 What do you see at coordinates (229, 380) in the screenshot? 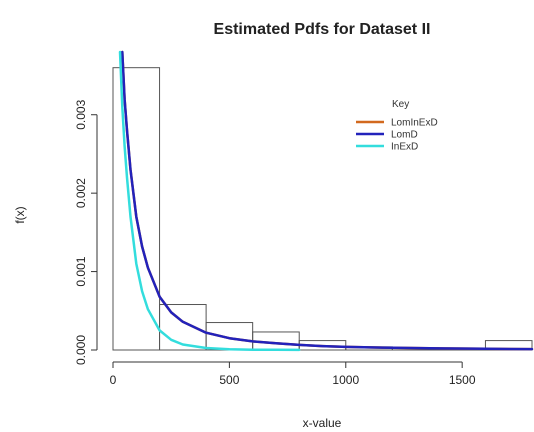
I see `x-tick-label: 500` at bounding box center [229, 380].